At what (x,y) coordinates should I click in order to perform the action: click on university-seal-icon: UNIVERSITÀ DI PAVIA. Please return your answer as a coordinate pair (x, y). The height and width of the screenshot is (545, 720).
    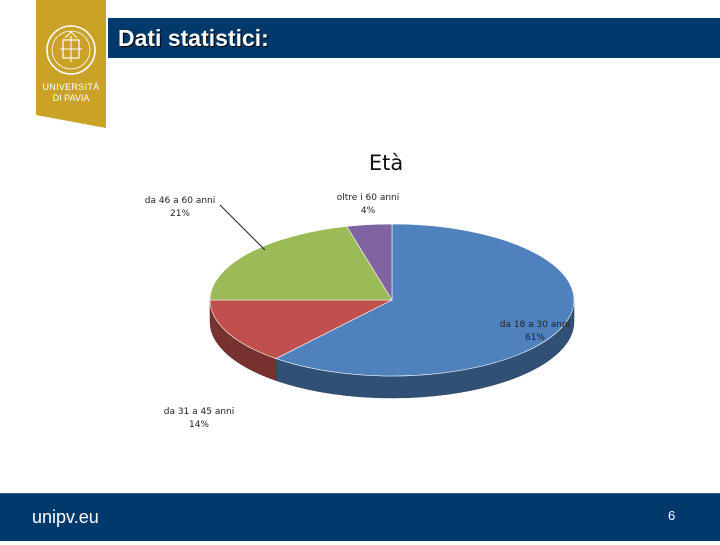
    Looking at the image, I should click on (71, 64).